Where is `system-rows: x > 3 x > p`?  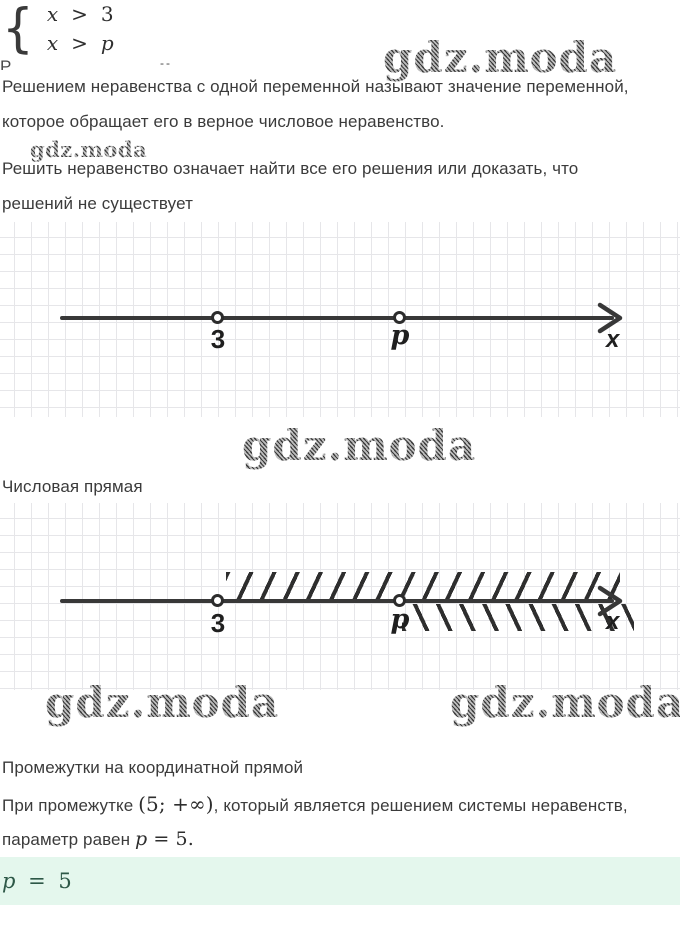
system-rows: x > 3 x > p is located at coordinates (80, 28).